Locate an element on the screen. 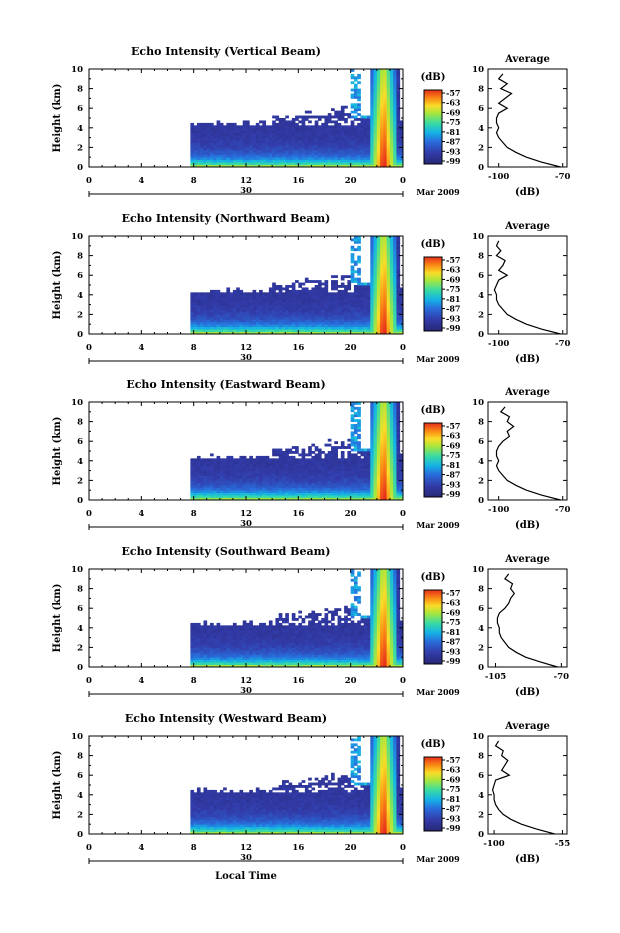 The width and height of the screenshot is (620, 933). panel-title: Echo Intensity (Eastward Beam) is located at coordinates (225, 384).